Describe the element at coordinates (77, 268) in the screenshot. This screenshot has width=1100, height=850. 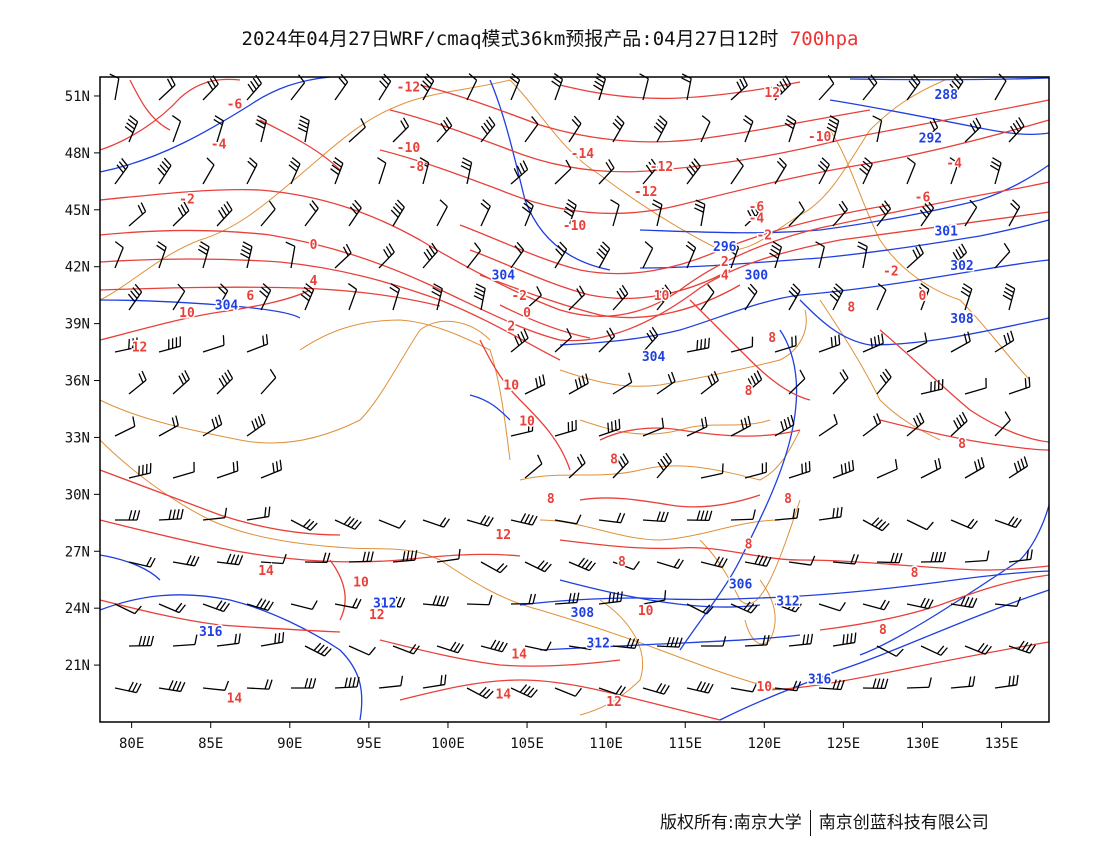
I see `lat-tick-label: 42N` at that location.